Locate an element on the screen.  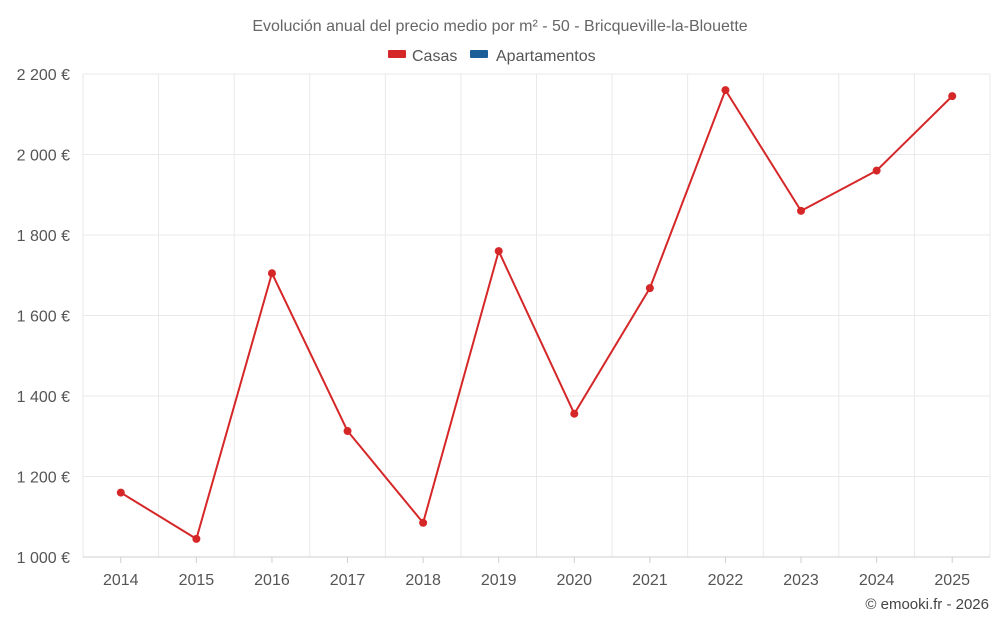
legend-swatch-casas is located at coordinates (397, 54).